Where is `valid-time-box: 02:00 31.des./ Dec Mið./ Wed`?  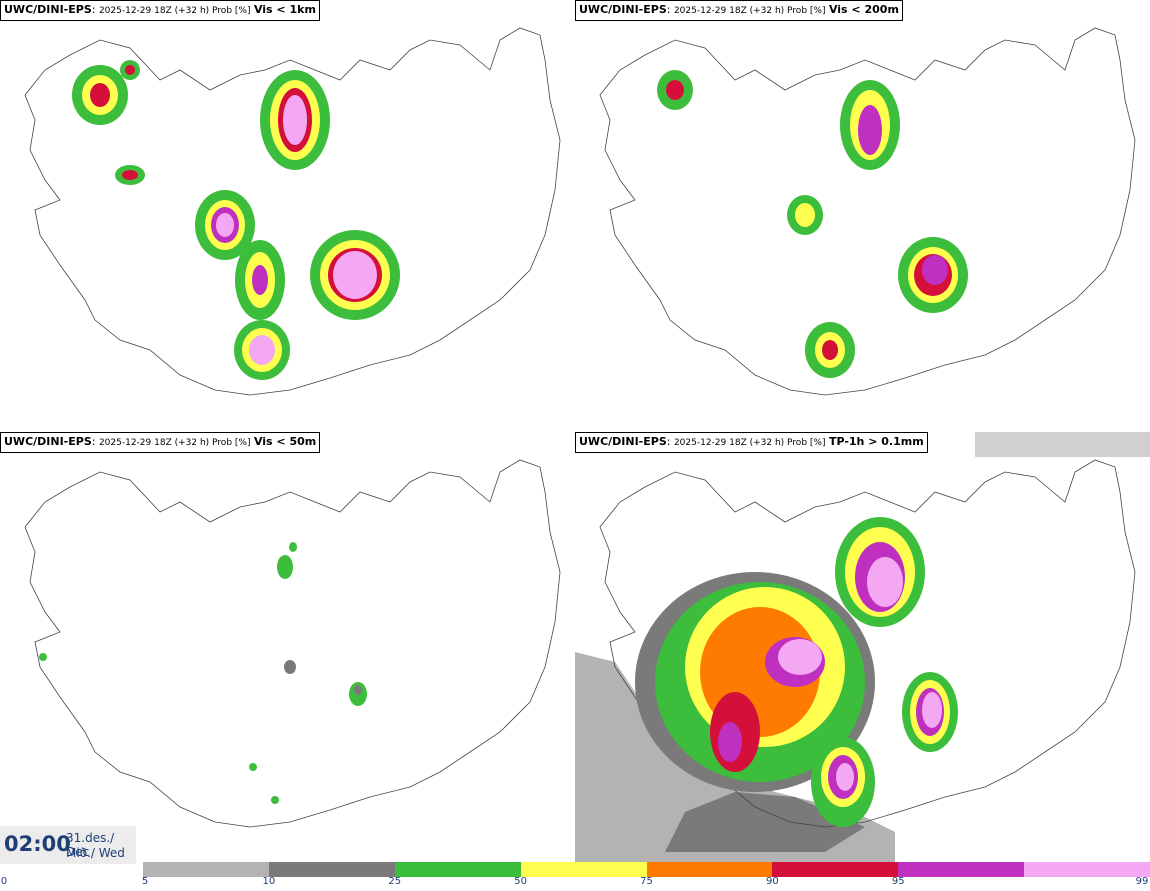
valid-time-box: 02:00 31.des./ Dec Mið./ Wed is located at coordinates (68, 845).